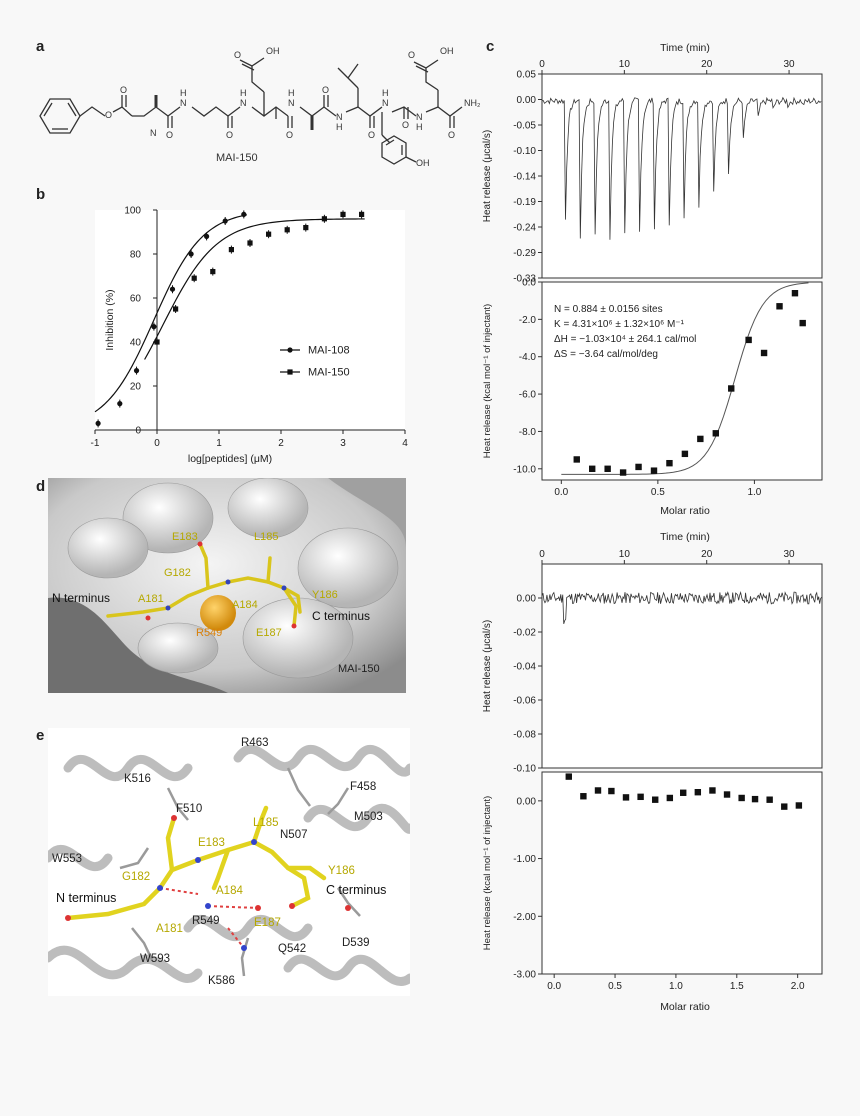  What do you see at coordinates (524, 126) in the screenshot?
I see `y-tick-label: -0.05` at bounding box center [524, 126].